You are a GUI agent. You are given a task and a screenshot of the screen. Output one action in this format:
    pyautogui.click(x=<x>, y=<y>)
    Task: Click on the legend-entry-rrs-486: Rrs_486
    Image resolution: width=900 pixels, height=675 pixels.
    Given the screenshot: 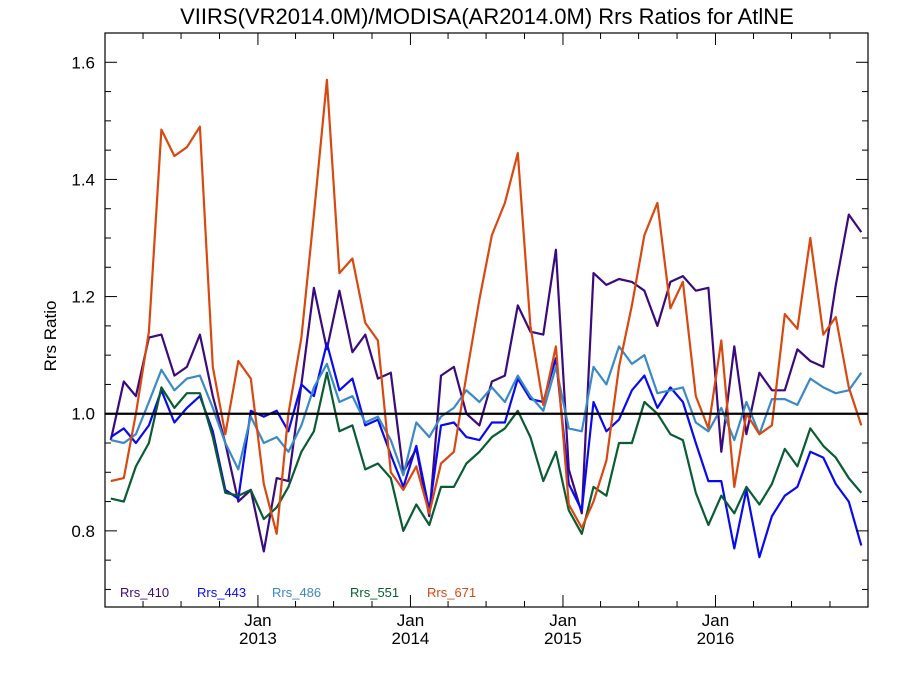 What is the action you would take?
    pyautogui.click(x=296, y=592)
    